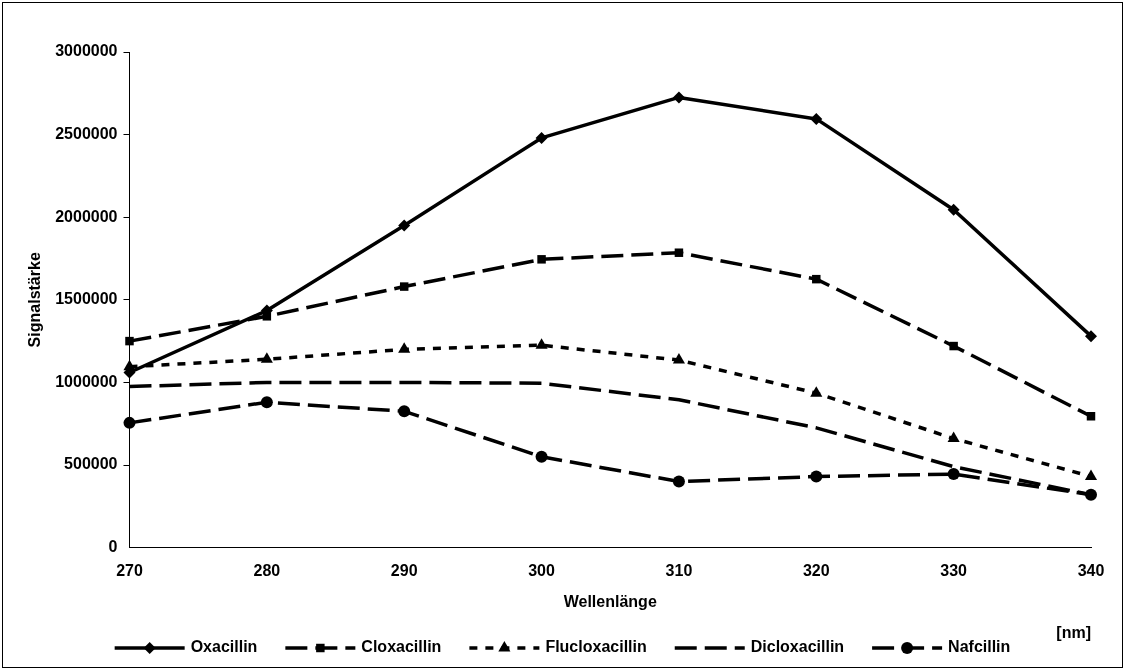 Image resolution: width=1125 pixels, height=670 pixels. What do you see at coordinates (1073, 633) in the screenshot?
I see `text: [nm]` at bounding box center [1073, 633].